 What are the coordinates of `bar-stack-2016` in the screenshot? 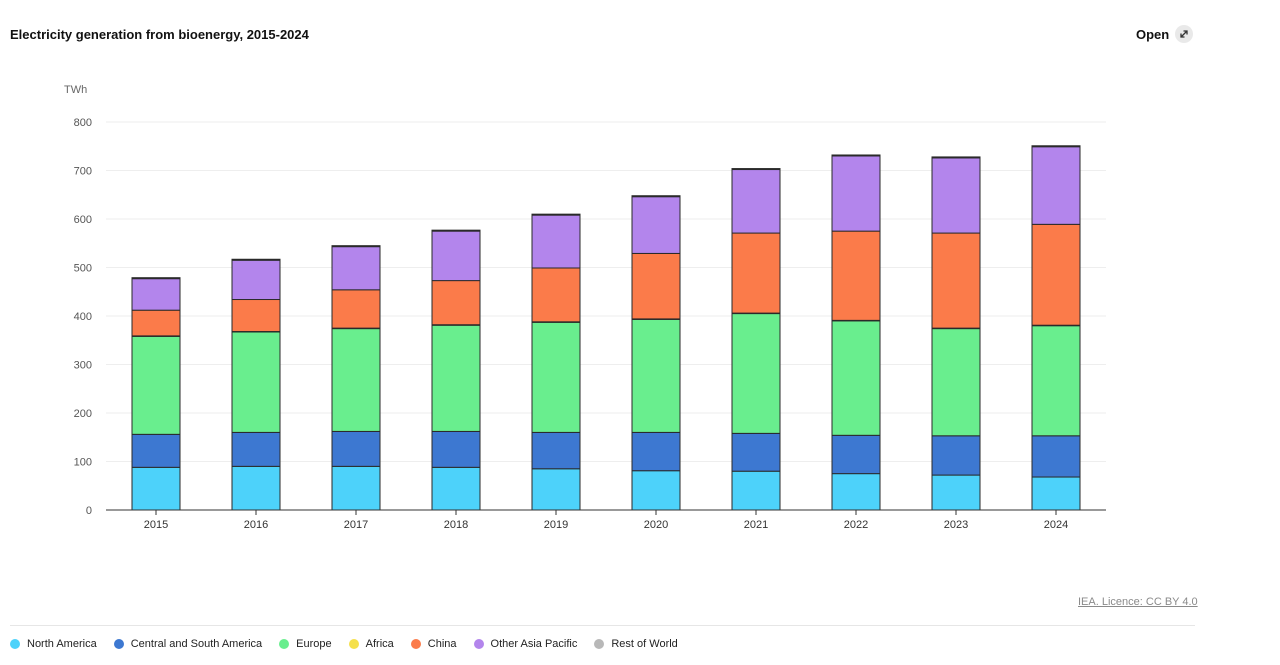 It's located at (256, 384).